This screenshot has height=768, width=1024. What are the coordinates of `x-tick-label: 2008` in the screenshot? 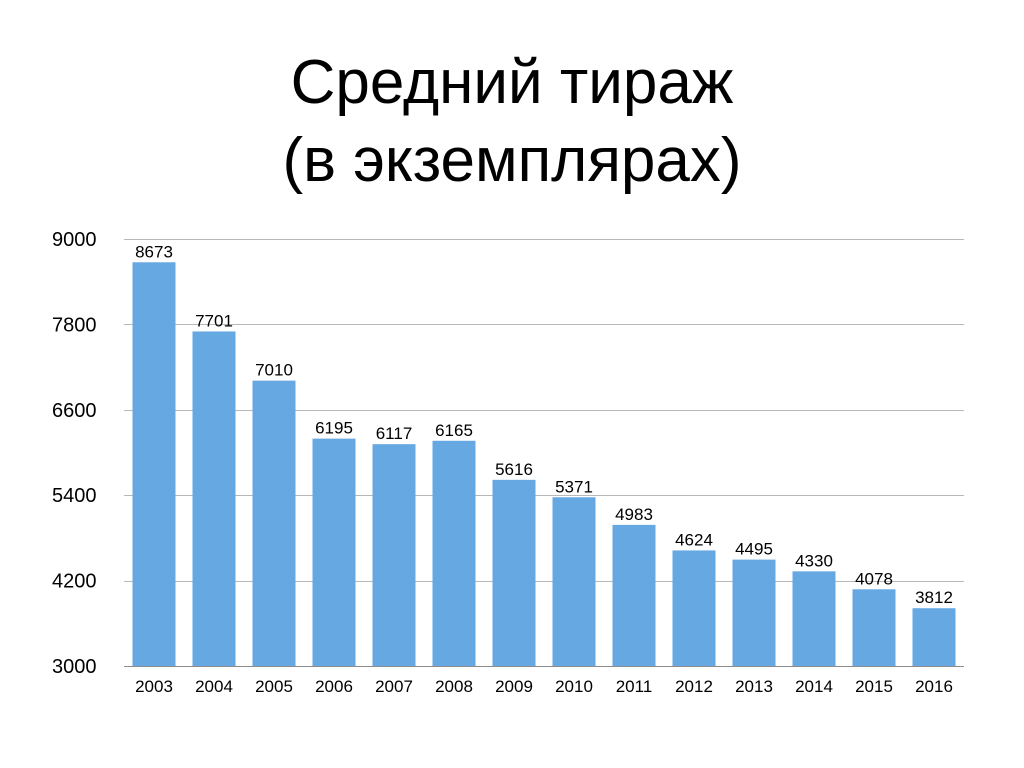 It's located at (454, 686).